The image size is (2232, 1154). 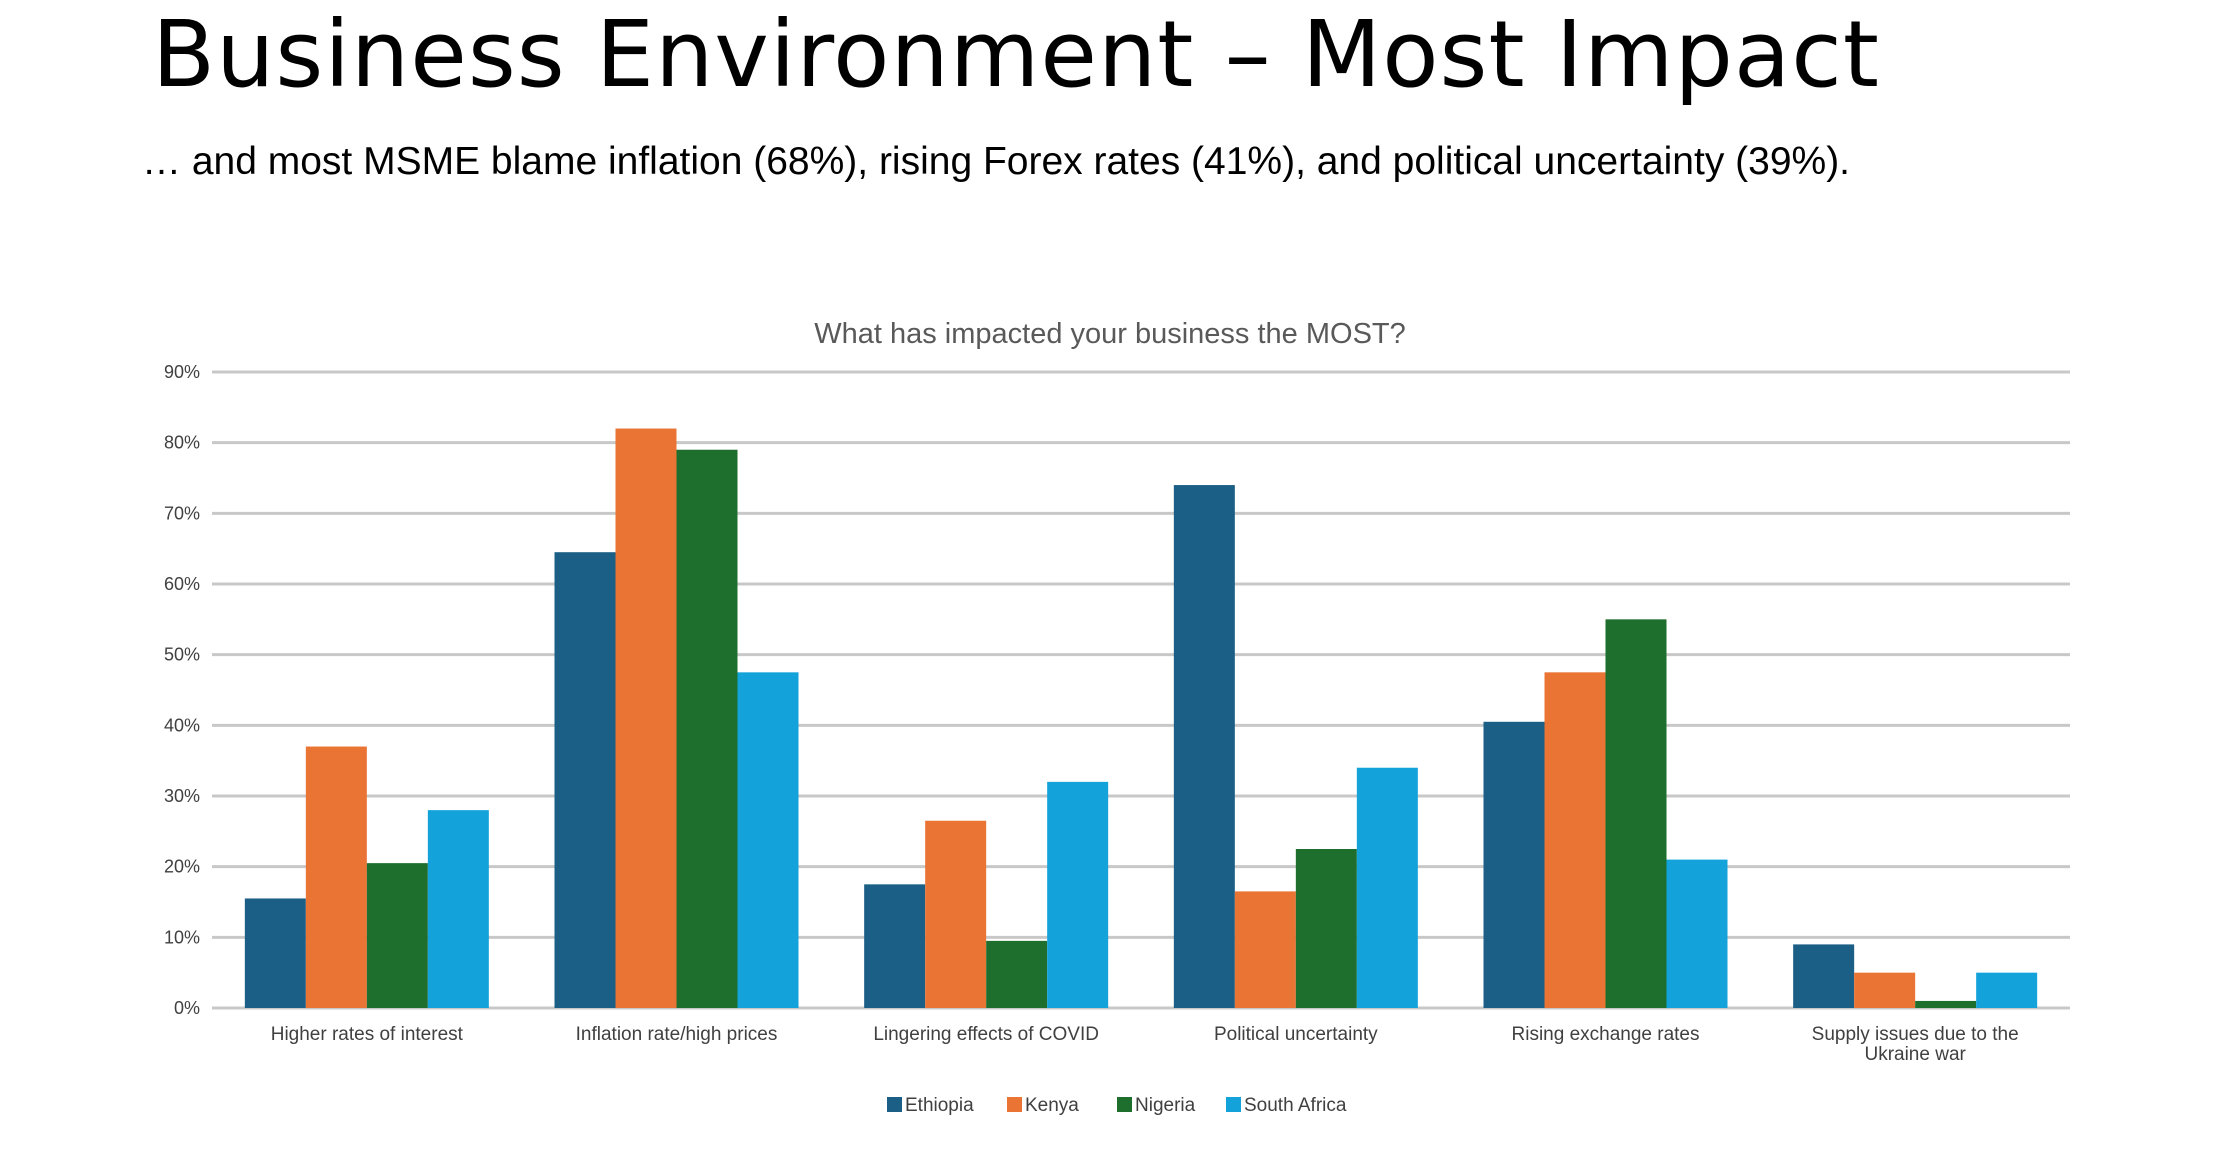 I want to click on y-tick-label: 90%, so click(x=182, y=372).